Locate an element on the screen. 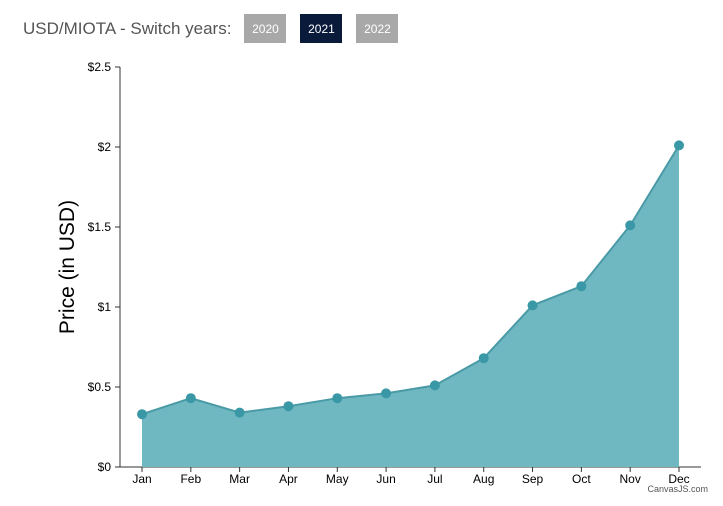 This screenshot has width=723, height=506. y-tick-label: $1.5 is located at coordinates (100, 227).